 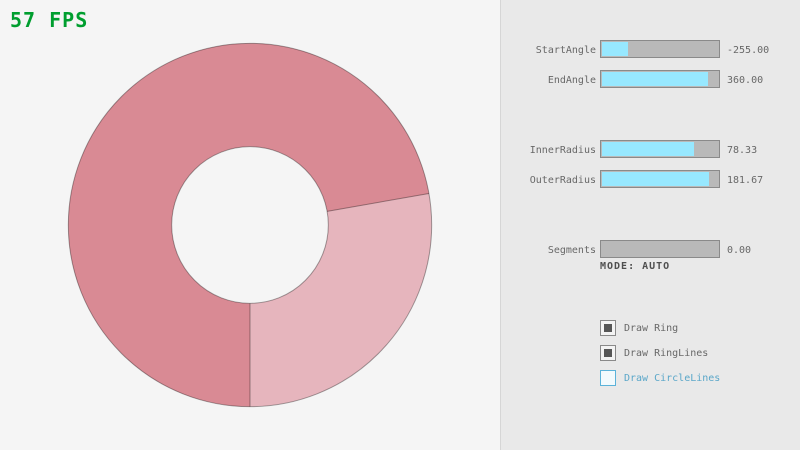 I want to click on checkbox-draw-circlelines-box, so click(x=608, y=378).